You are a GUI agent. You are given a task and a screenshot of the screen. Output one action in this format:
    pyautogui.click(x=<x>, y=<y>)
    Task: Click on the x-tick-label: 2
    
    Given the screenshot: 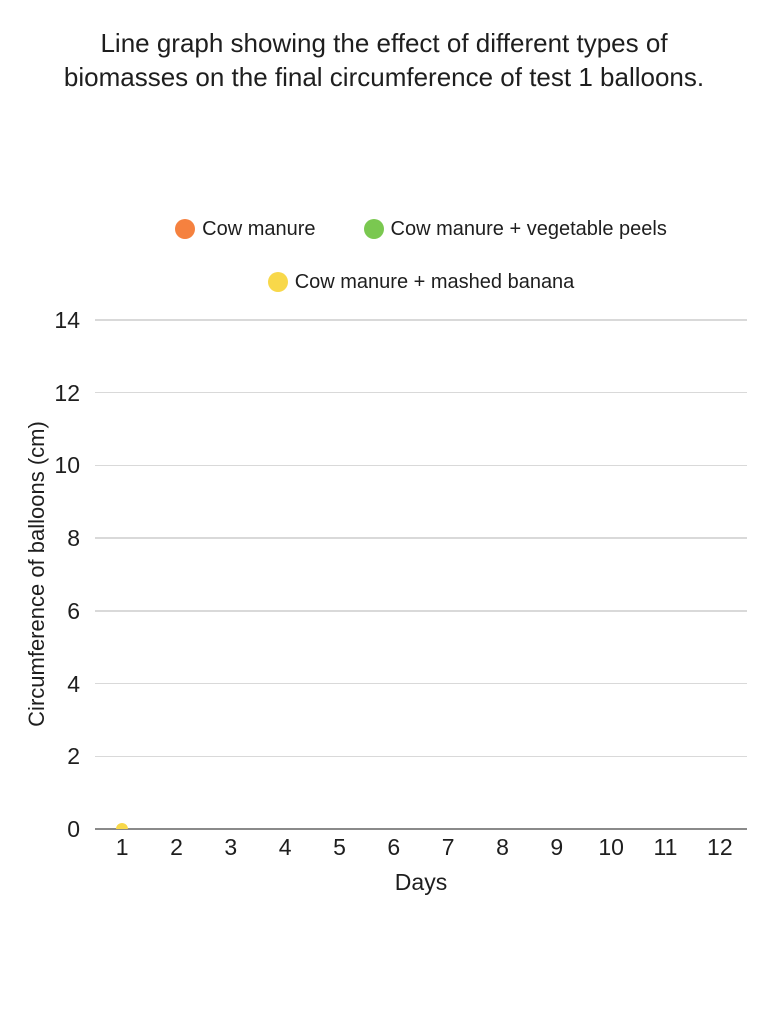 What is the action you would take?
    pyautogui.click(x=176, y=847)
    